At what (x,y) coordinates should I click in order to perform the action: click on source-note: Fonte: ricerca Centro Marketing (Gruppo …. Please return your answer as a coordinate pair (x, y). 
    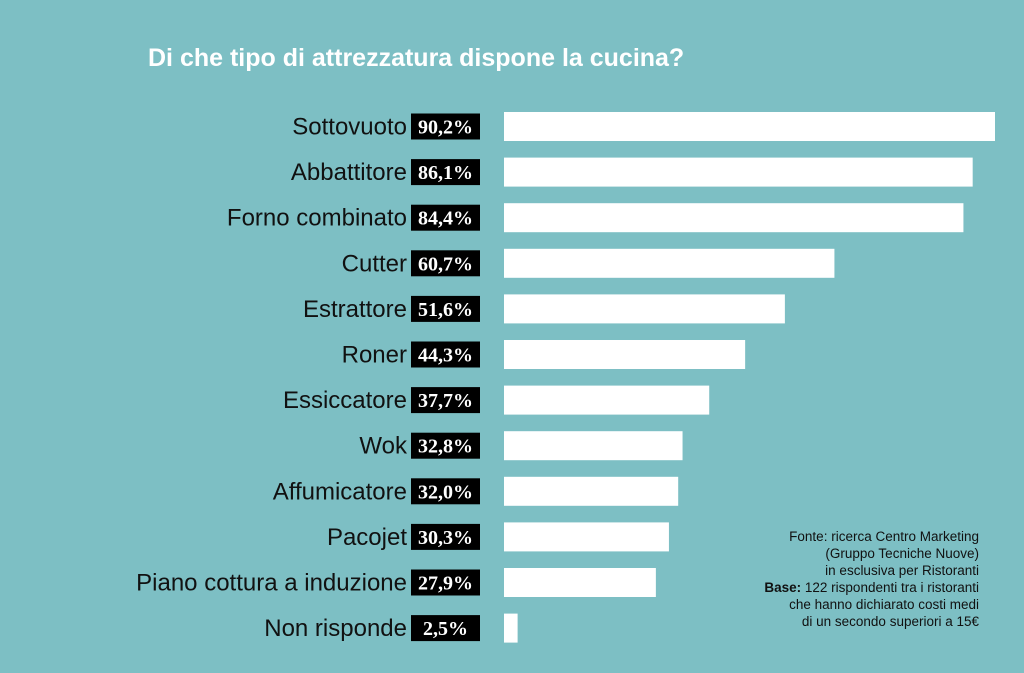
    Looking at the image, I should click on (871, 579).